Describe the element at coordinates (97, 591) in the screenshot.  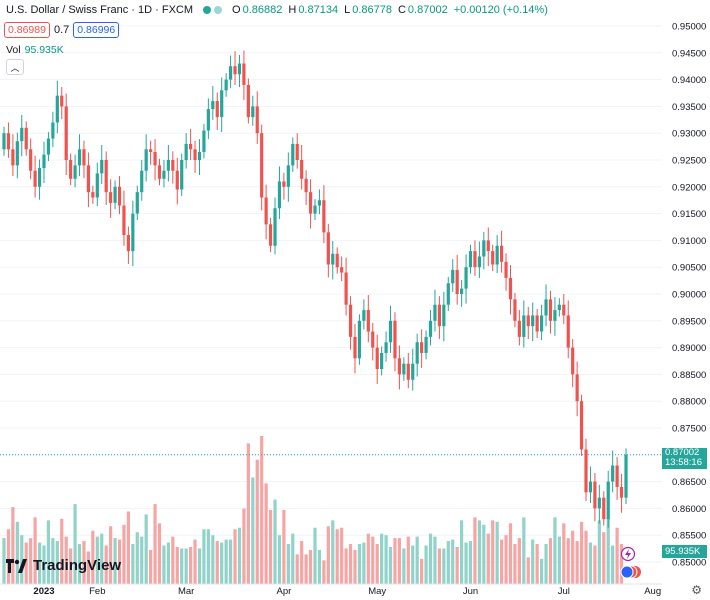
I see `time-tick-label: Feb` at that location.